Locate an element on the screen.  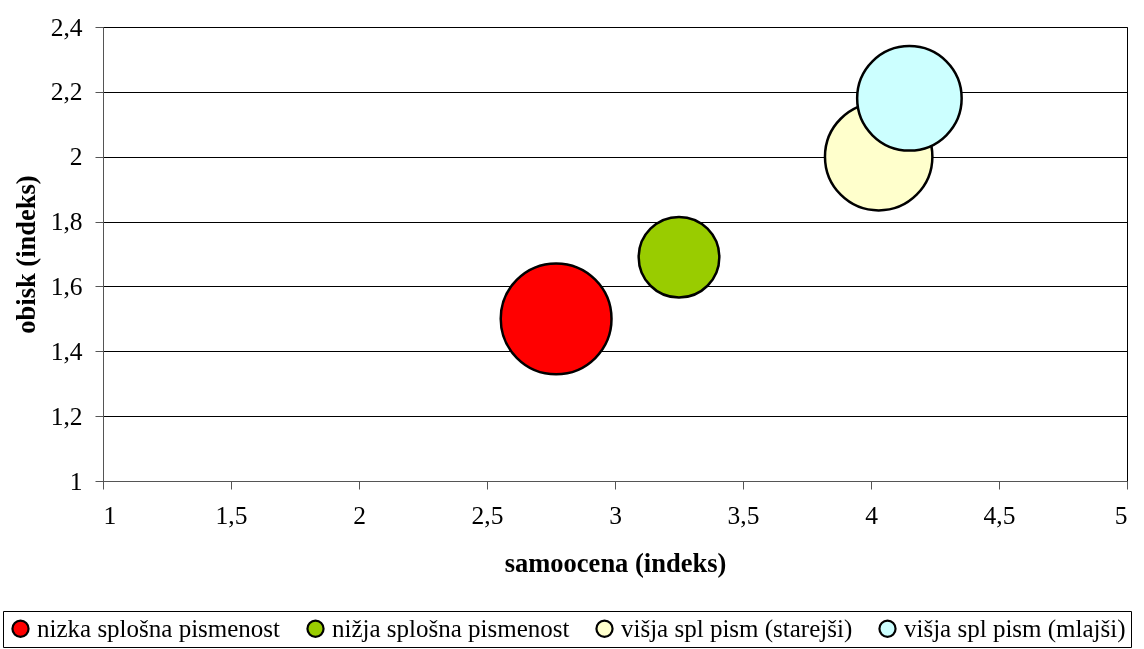
x-axis-title: samoocena (indeks) is located at coordinates (615, 563).